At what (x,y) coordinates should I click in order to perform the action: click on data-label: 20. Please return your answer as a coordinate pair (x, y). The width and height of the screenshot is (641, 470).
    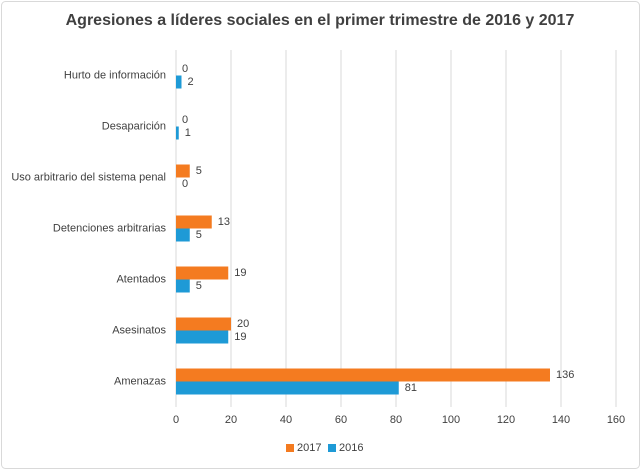
    Looking at the image, I should click on (243, 324).